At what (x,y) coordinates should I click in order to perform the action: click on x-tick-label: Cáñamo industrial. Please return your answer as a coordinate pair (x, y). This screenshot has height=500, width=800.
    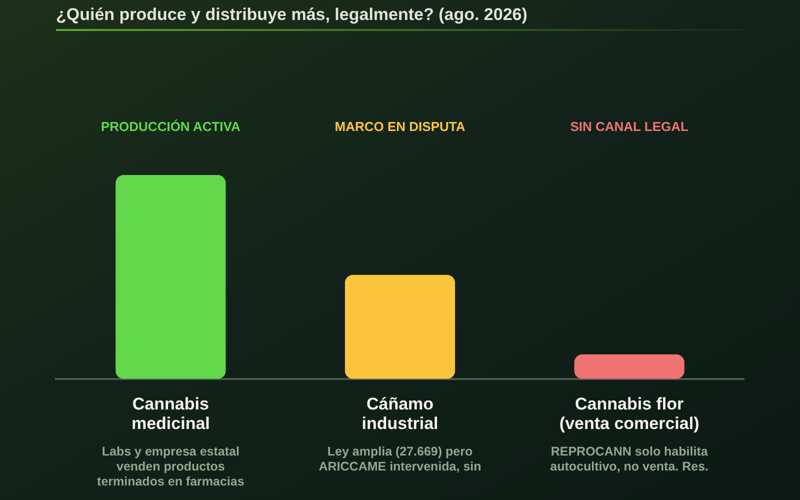
    Looking at the image, I should click on (400, 413).